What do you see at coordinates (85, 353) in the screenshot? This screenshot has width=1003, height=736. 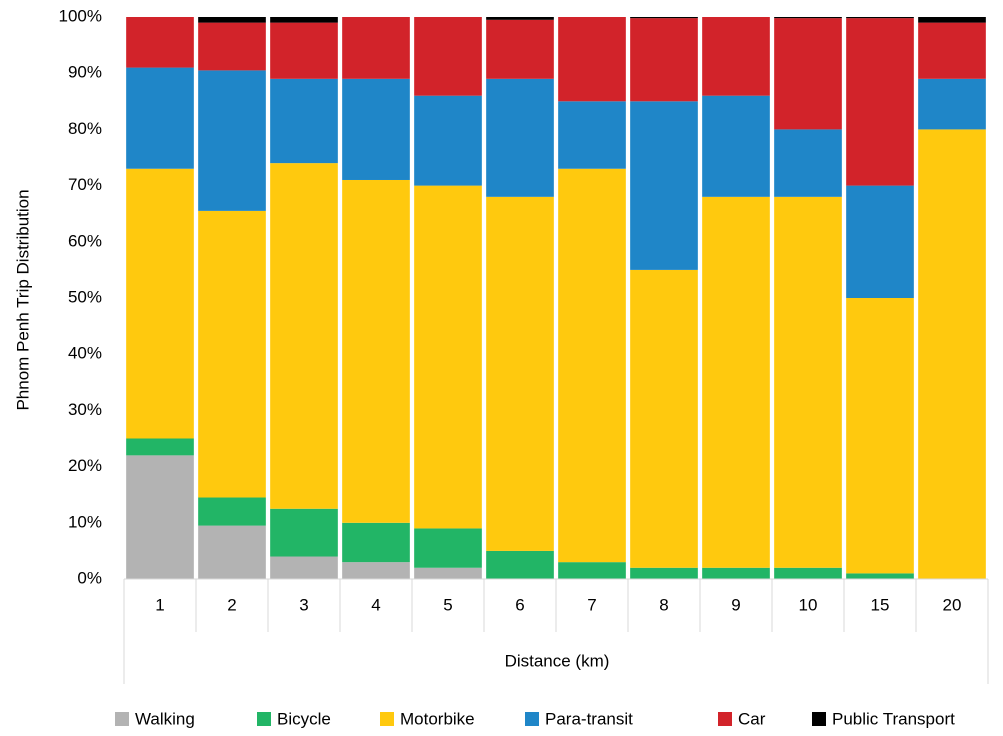 I see `y-tick-label: 40%` at bounding box center [85, 353].